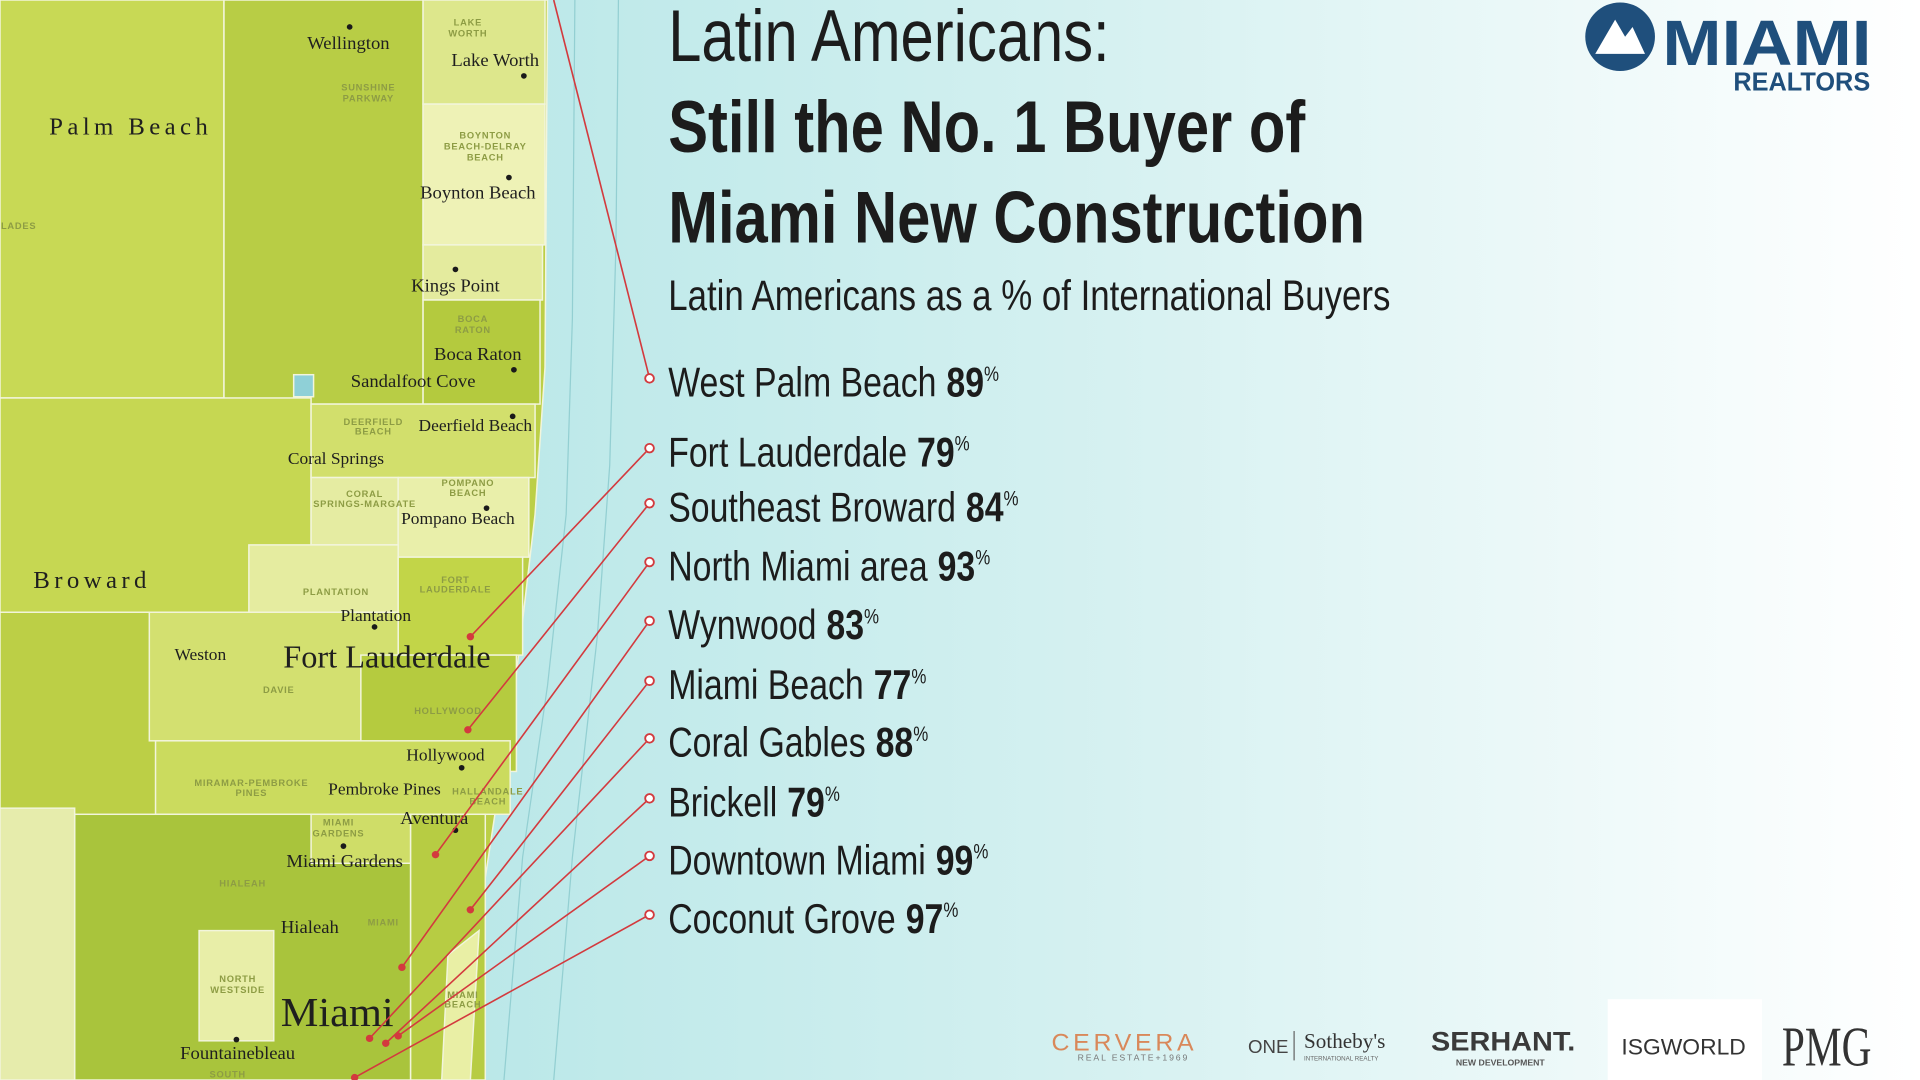 Image resolution: width=1920 pixels, height=1080 pixels. What do you see at coordinates (468, 23) in the screenshot?
I see `map-label: LAKE` at bounding box center [468, 23].